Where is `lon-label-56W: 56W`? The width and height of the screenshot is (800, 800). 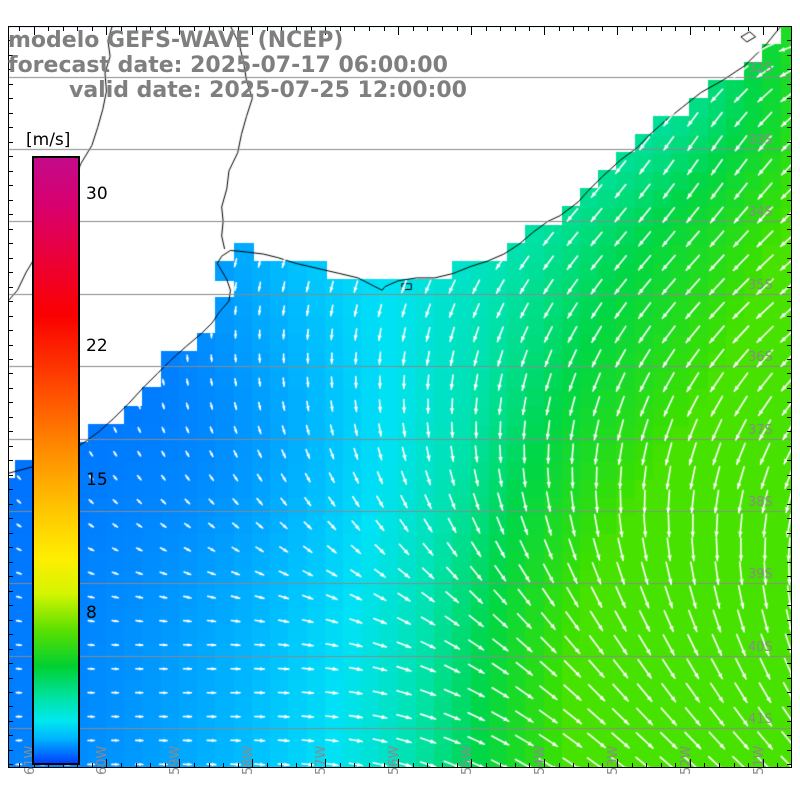 lon-label-56W: 56W is located at coordinates (395, 760).